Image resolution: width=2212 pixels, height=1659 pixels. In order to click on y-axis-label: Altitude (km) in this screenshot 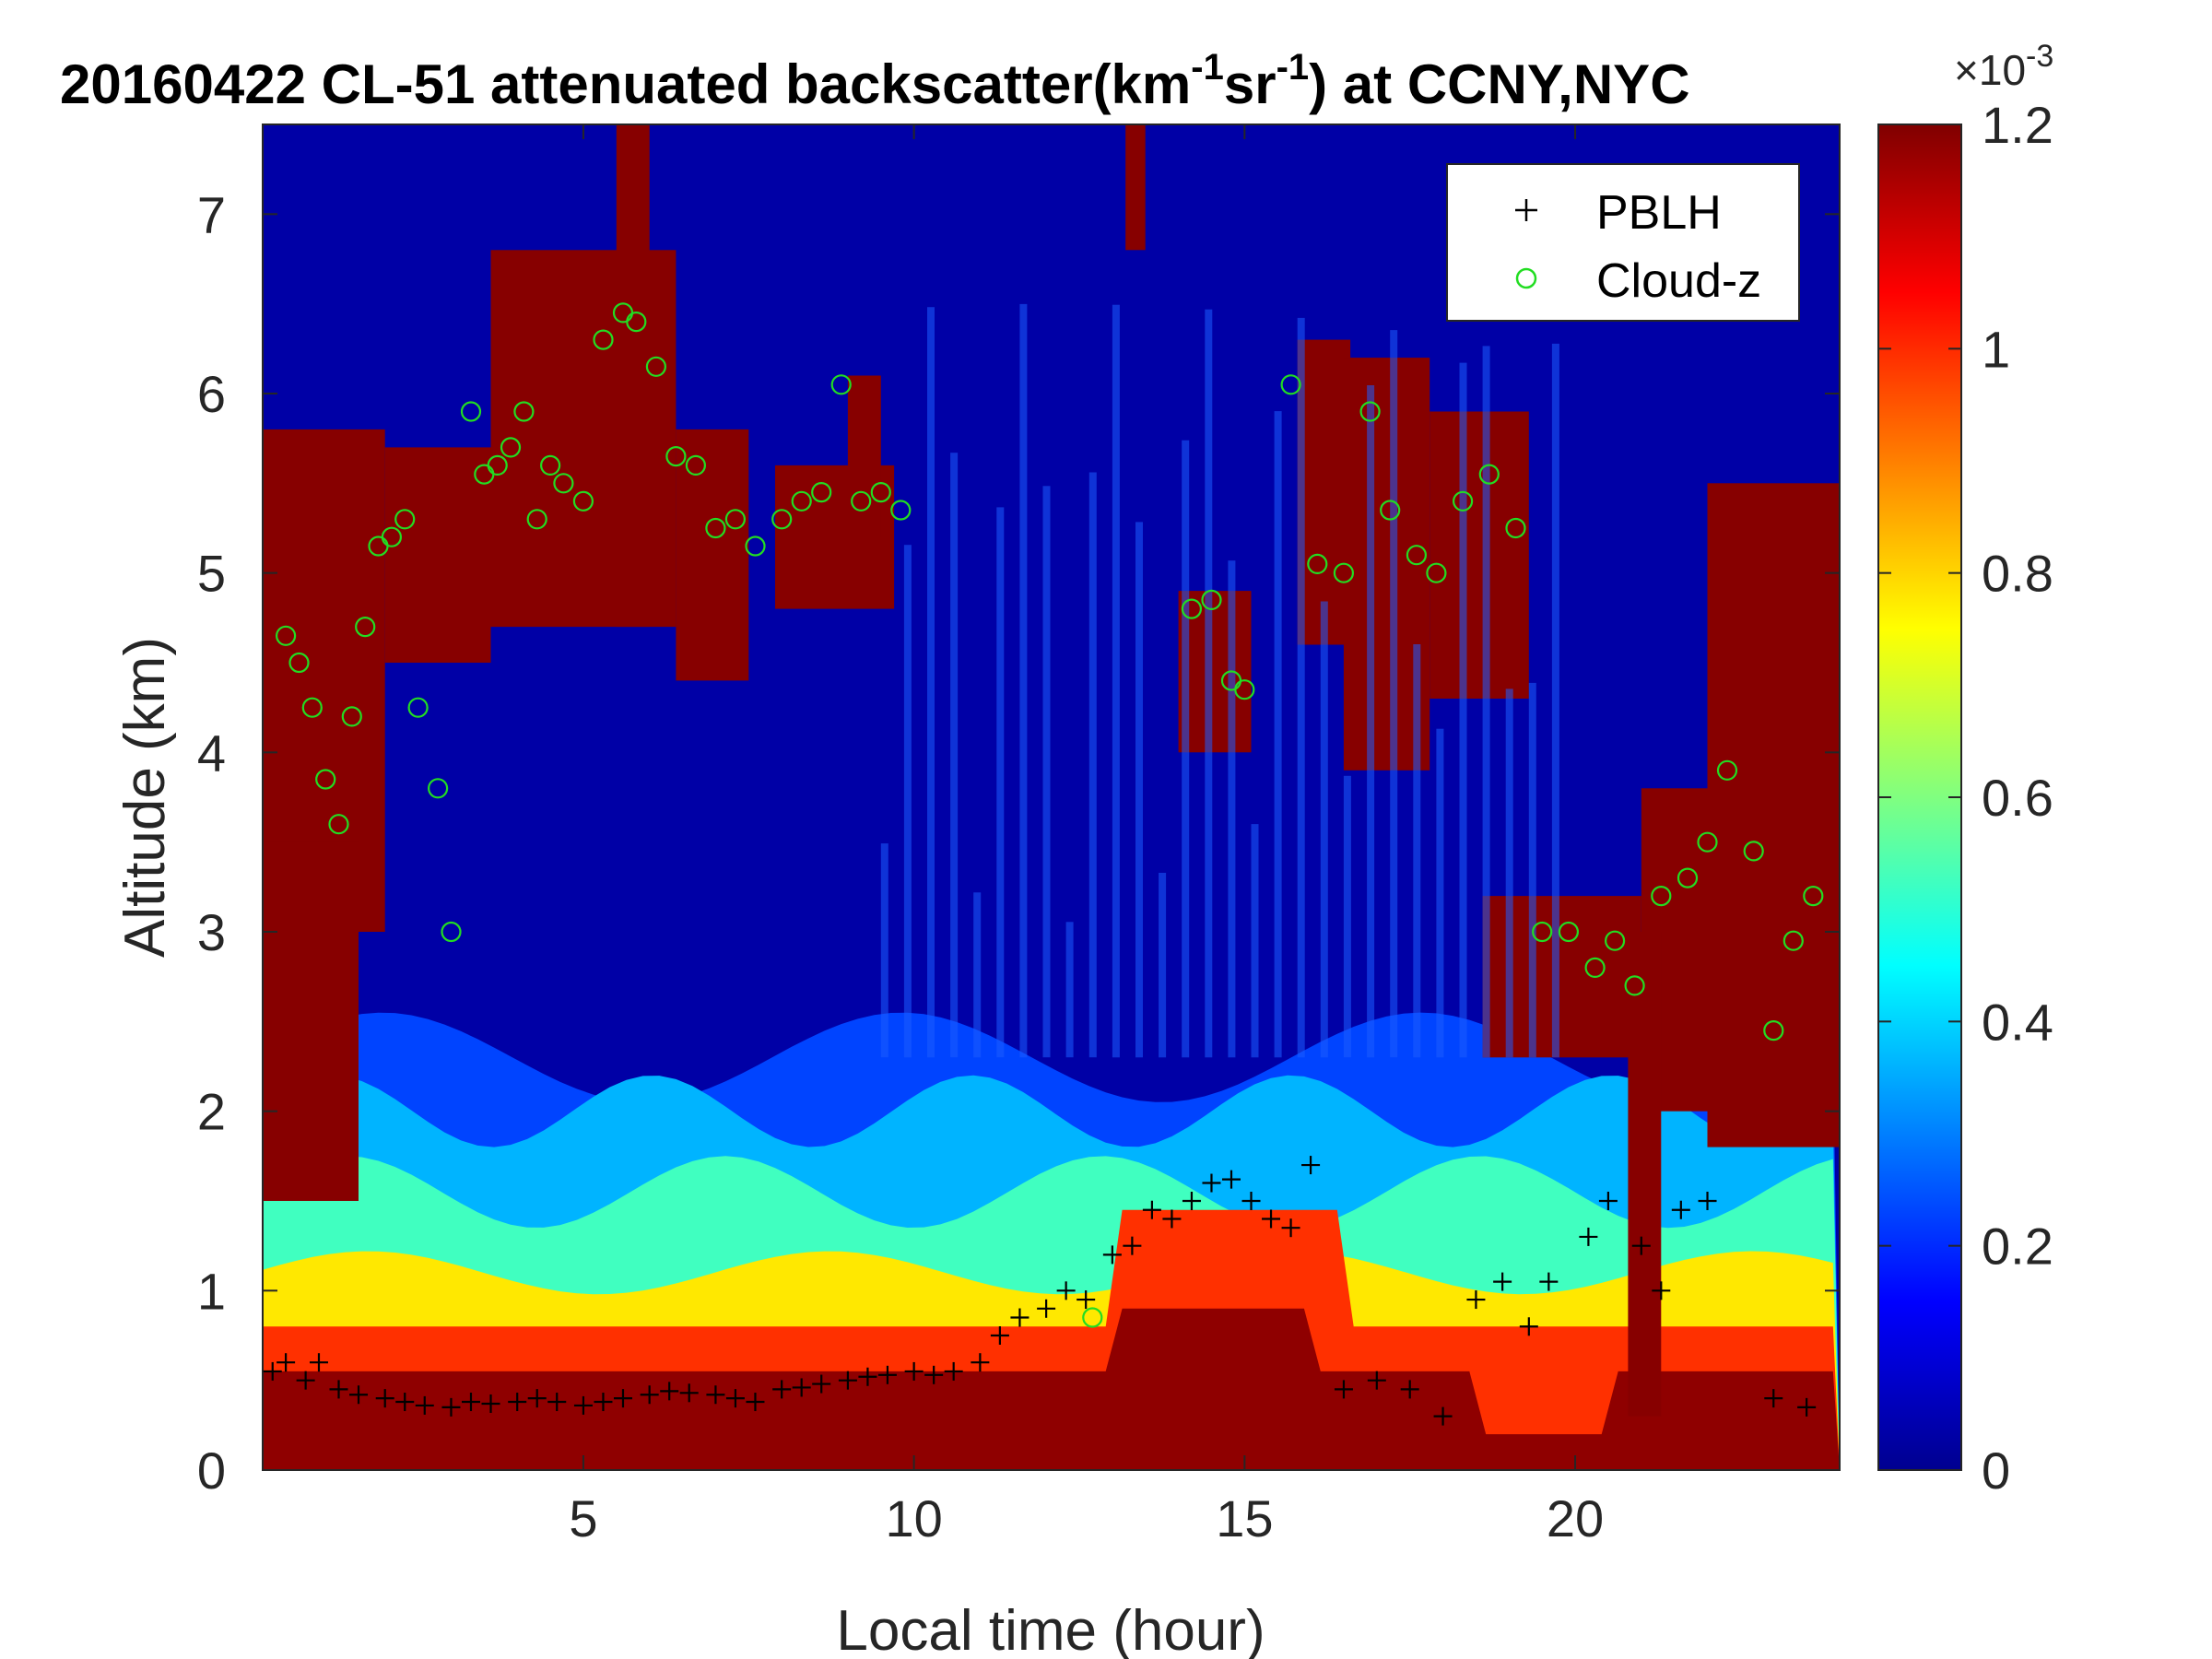, I will do `click(145, 797)`.